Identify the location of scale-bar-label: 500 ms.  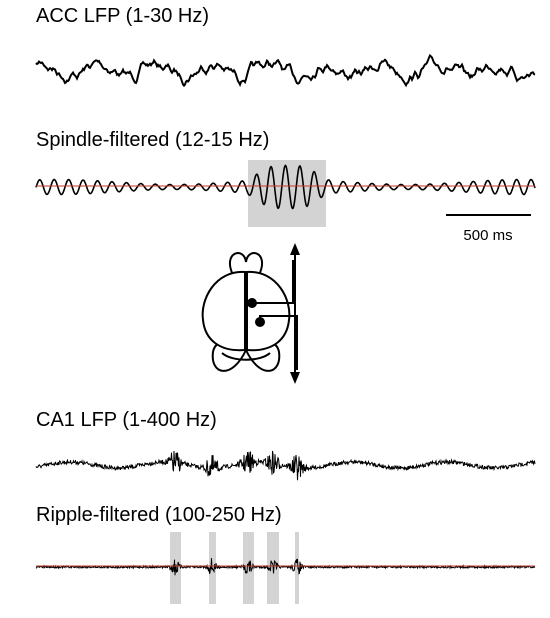
(487, 235).